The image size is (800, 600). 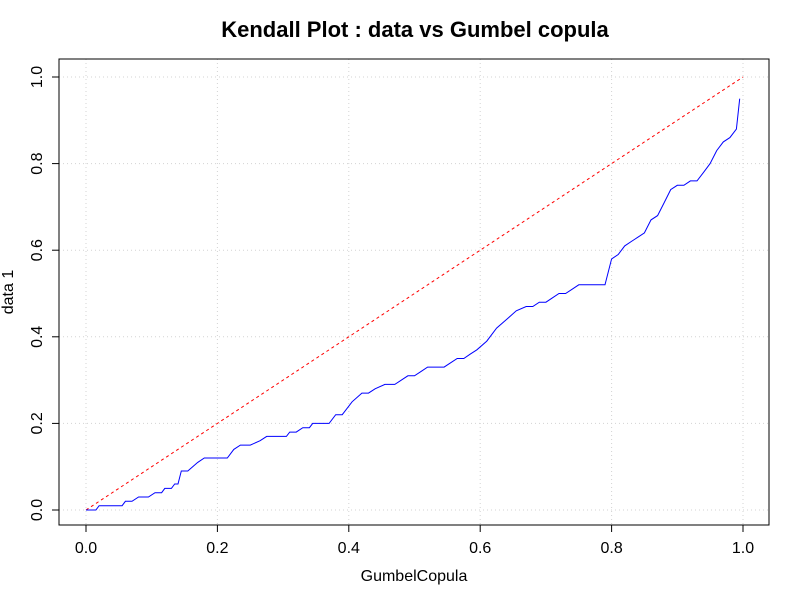 What do you see at coordinates (86, 548) in the screenshot?
I see `x-tick-label-0: 0.0` at bounding box center [86, 548].